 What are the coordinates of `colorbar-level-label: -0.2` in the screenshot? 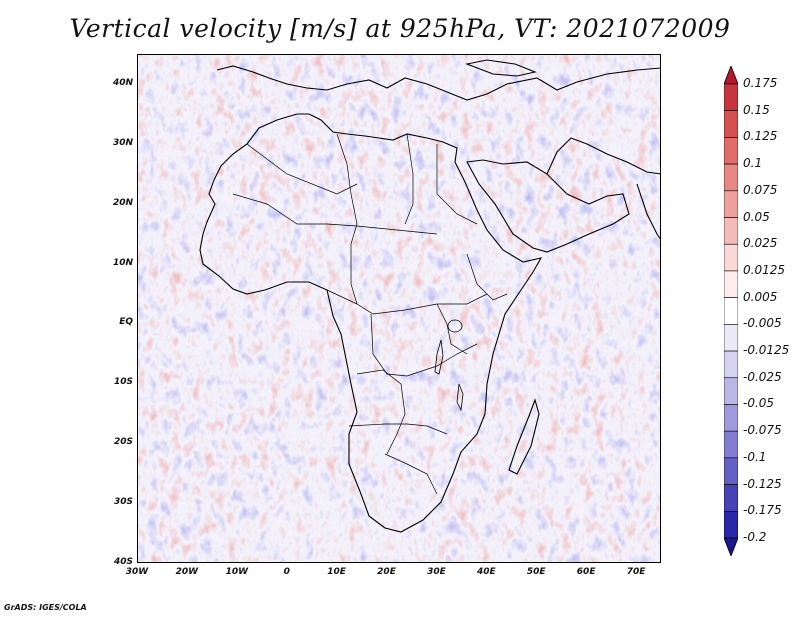 It's located at (755, 537).